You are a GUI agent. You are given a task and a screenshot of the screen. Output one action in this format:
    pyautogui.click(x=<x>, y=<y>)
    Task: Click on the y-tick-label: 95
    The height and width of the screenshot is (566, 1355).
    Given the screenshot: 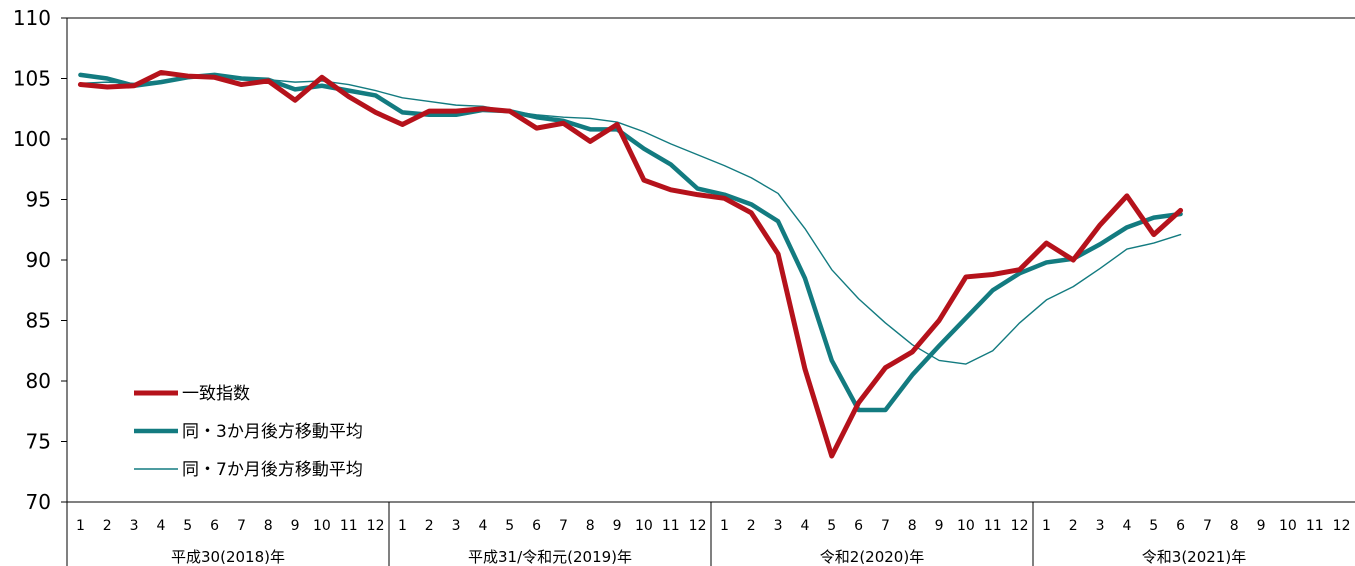 What is the action you would take?
    pyautogui.click(x=38, y=200)
    